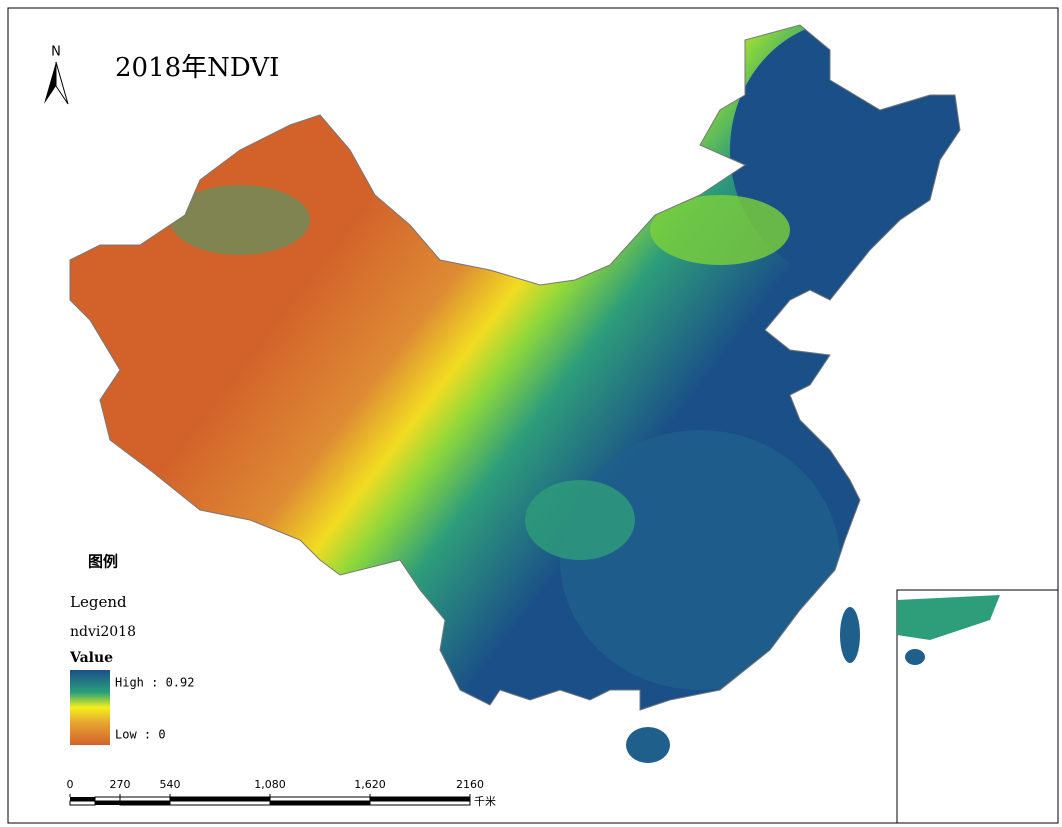 The image size is (1062, 827). What do you see at coordinates (470, 784) in the screenshot?
I see `scale-label: 2160` at bounding box center [470, 784].